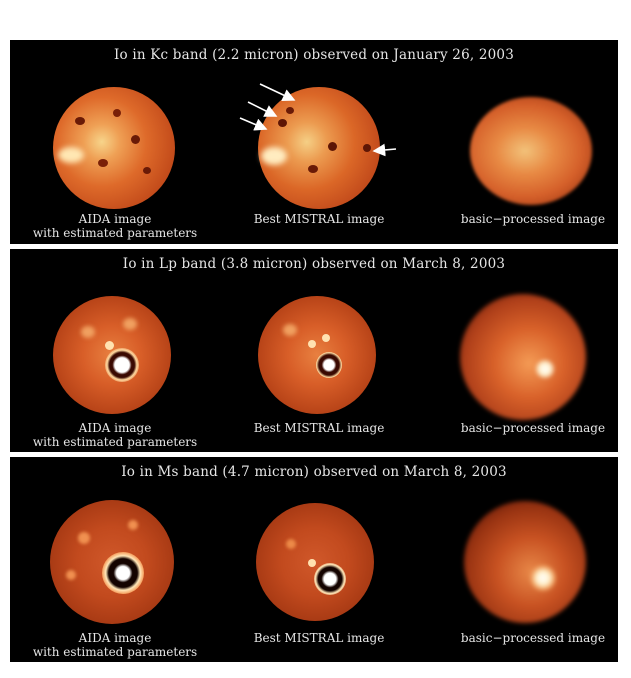  What do you see at coordinates (525, 562) in the screenshot?
I see `io-disk-basic-ms` at bounding box center [525, 562].